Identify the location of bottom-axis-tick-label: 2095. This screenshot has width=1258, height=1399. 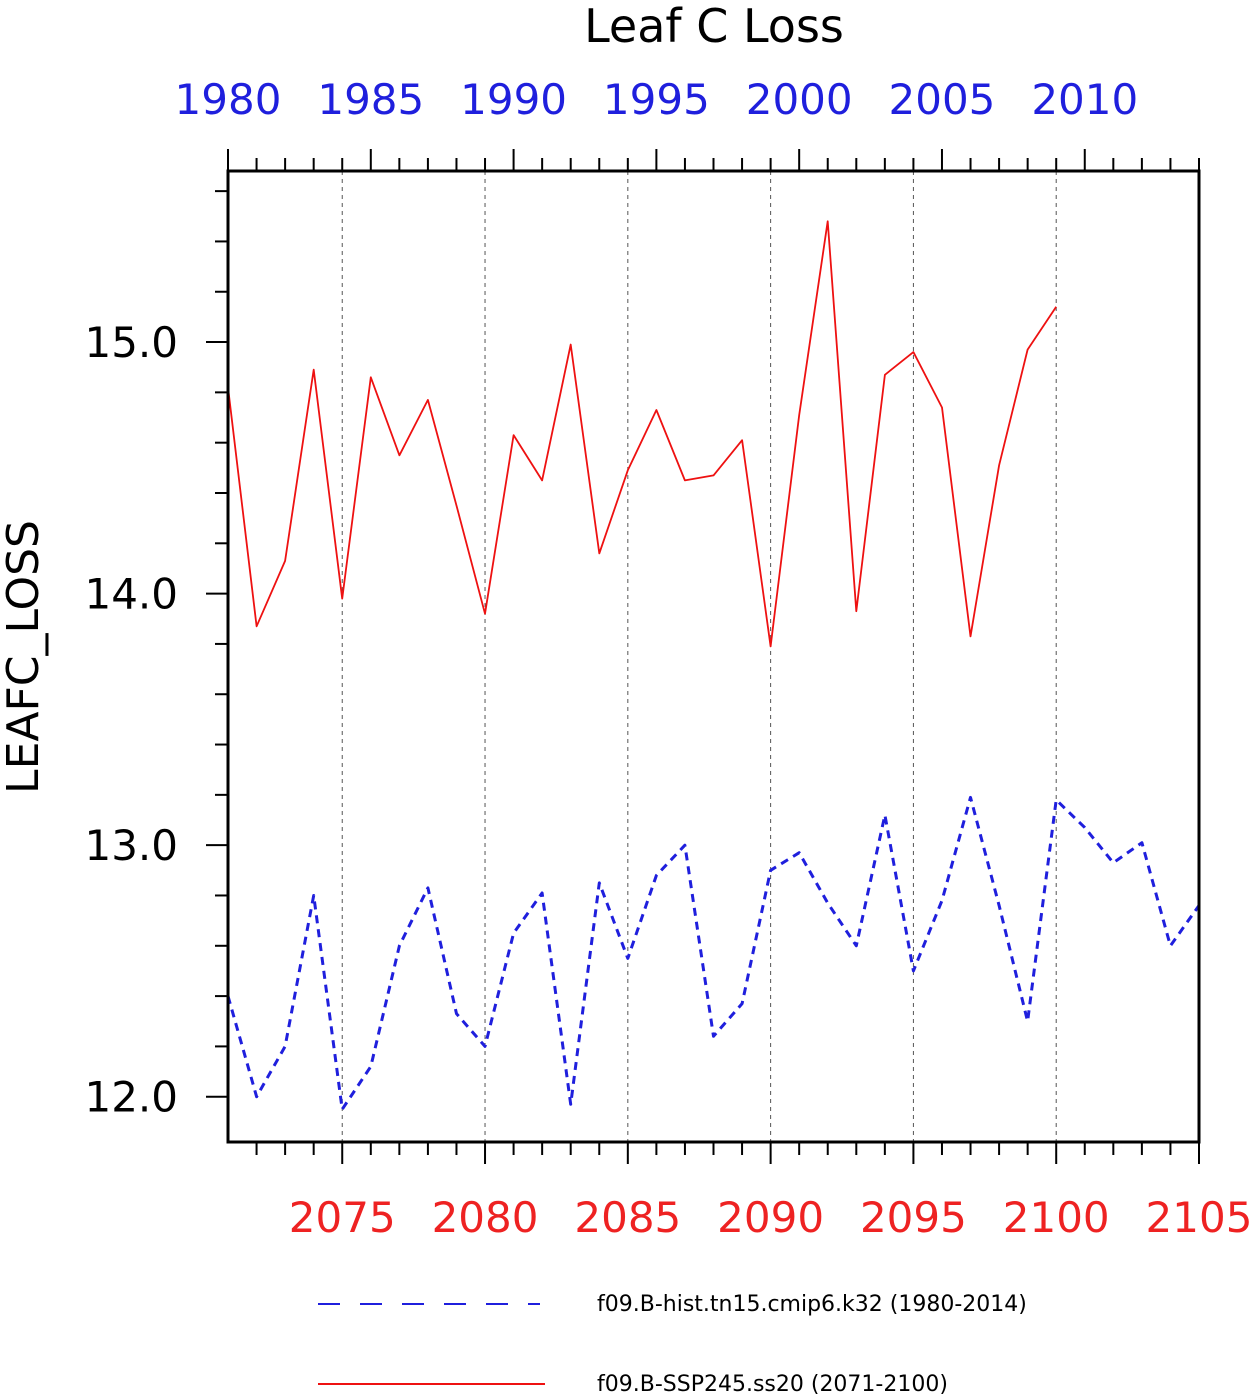
(913, 1217).